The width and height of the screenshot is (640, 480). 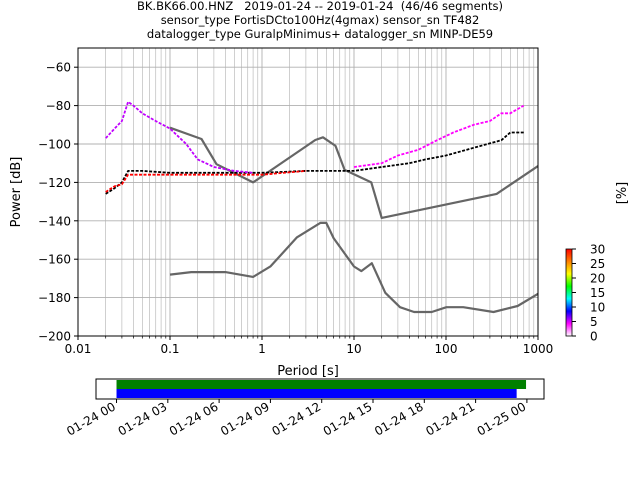 I want to click on y-axis-ticks: −200 −180 −160 −140 −120 −100 −80 −60, so click(x=58, y=202).